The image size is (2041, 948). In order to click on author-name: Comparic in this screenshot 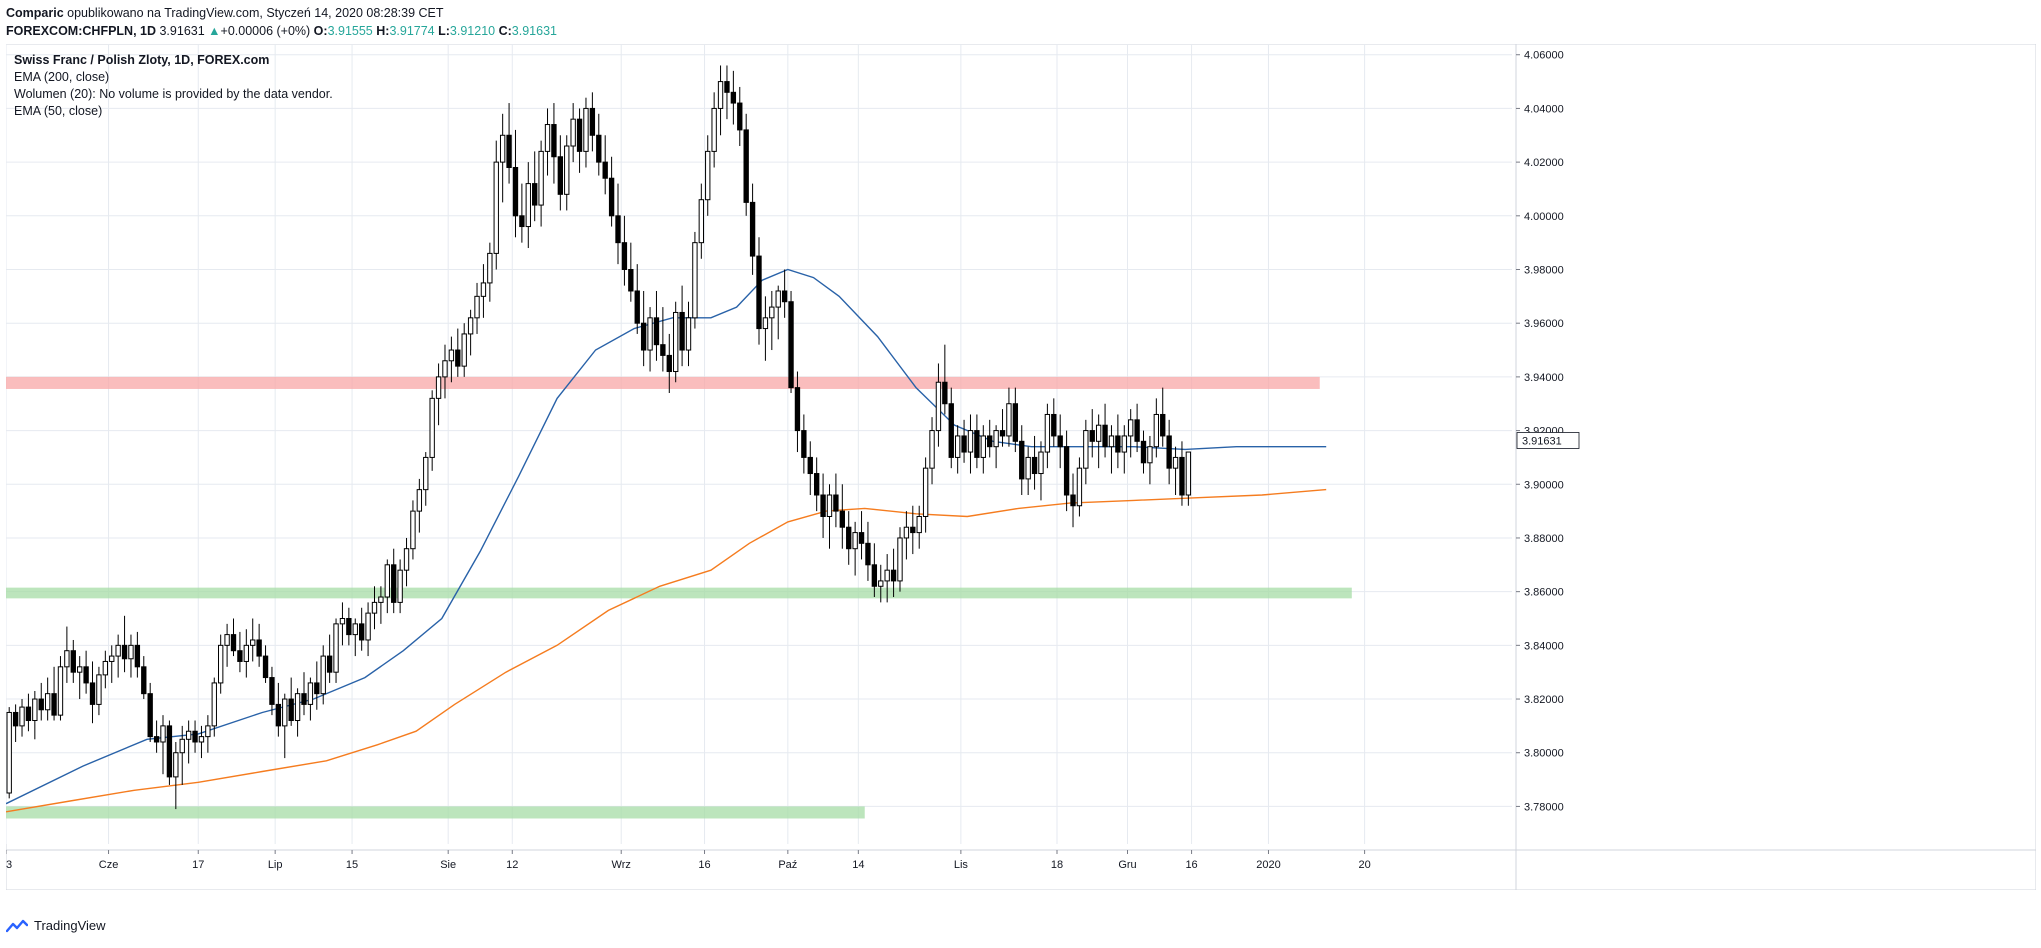, I will do `click(35, 13)`.